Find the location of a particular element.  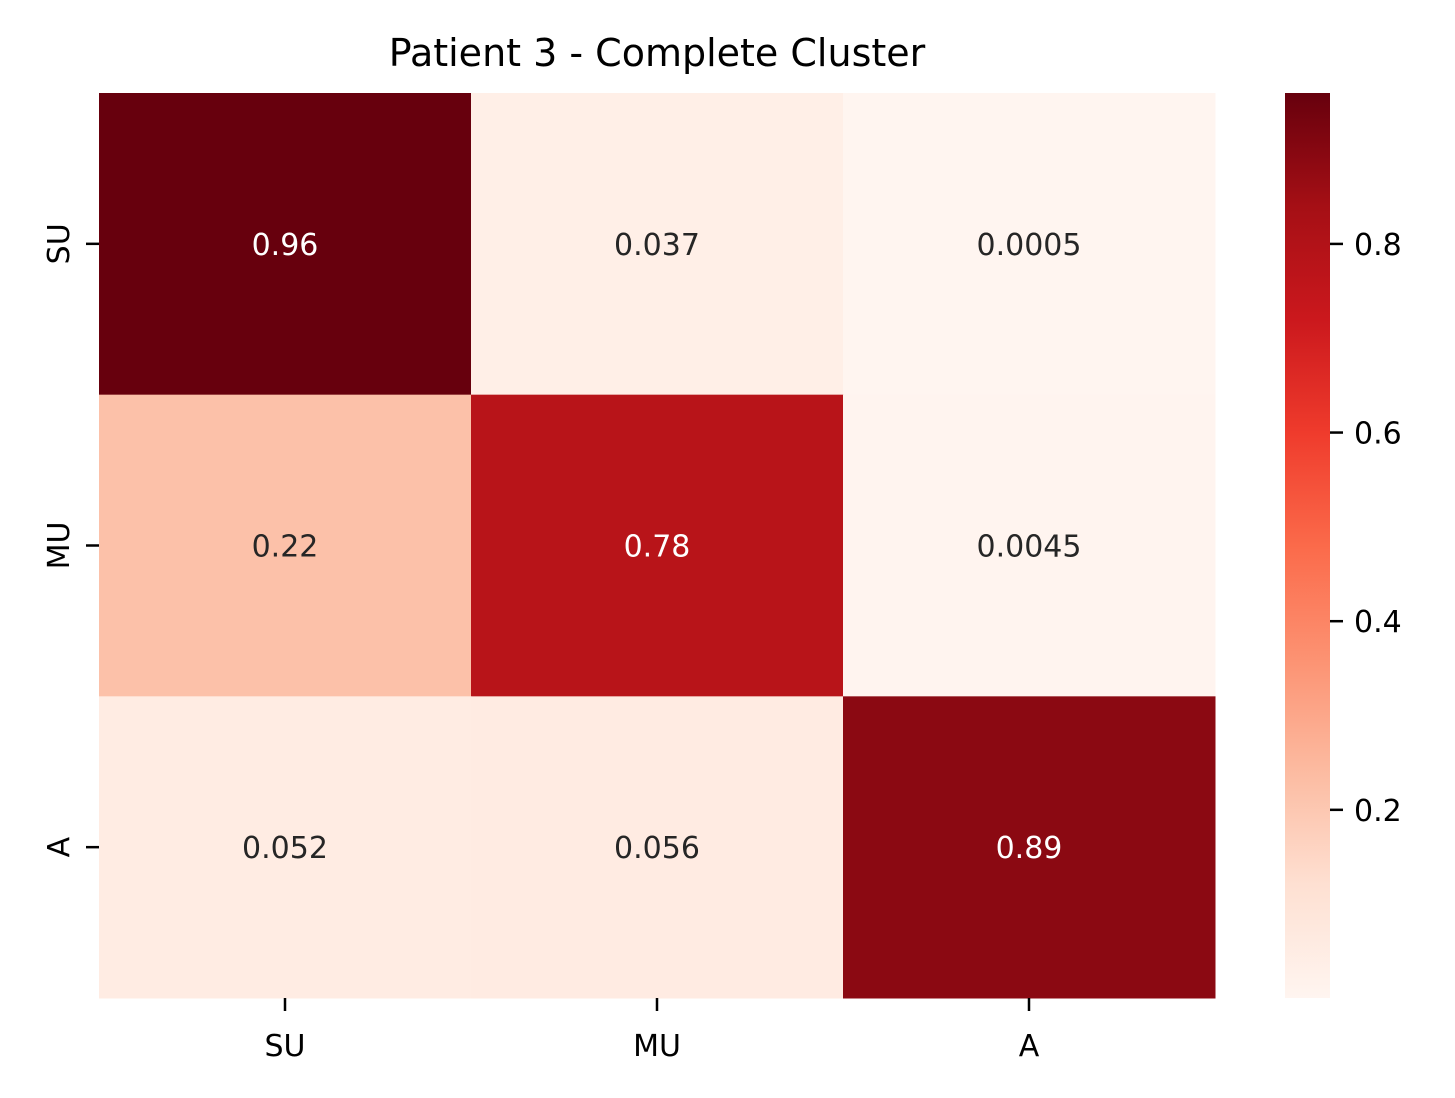

y-tick-label: MU is located at coordinates (59, 546).